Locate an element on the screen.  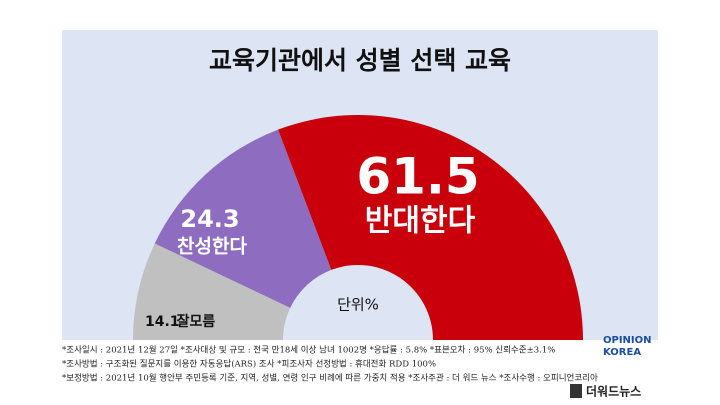
category-label: 잘모름 is located at coordinates (196, 322).